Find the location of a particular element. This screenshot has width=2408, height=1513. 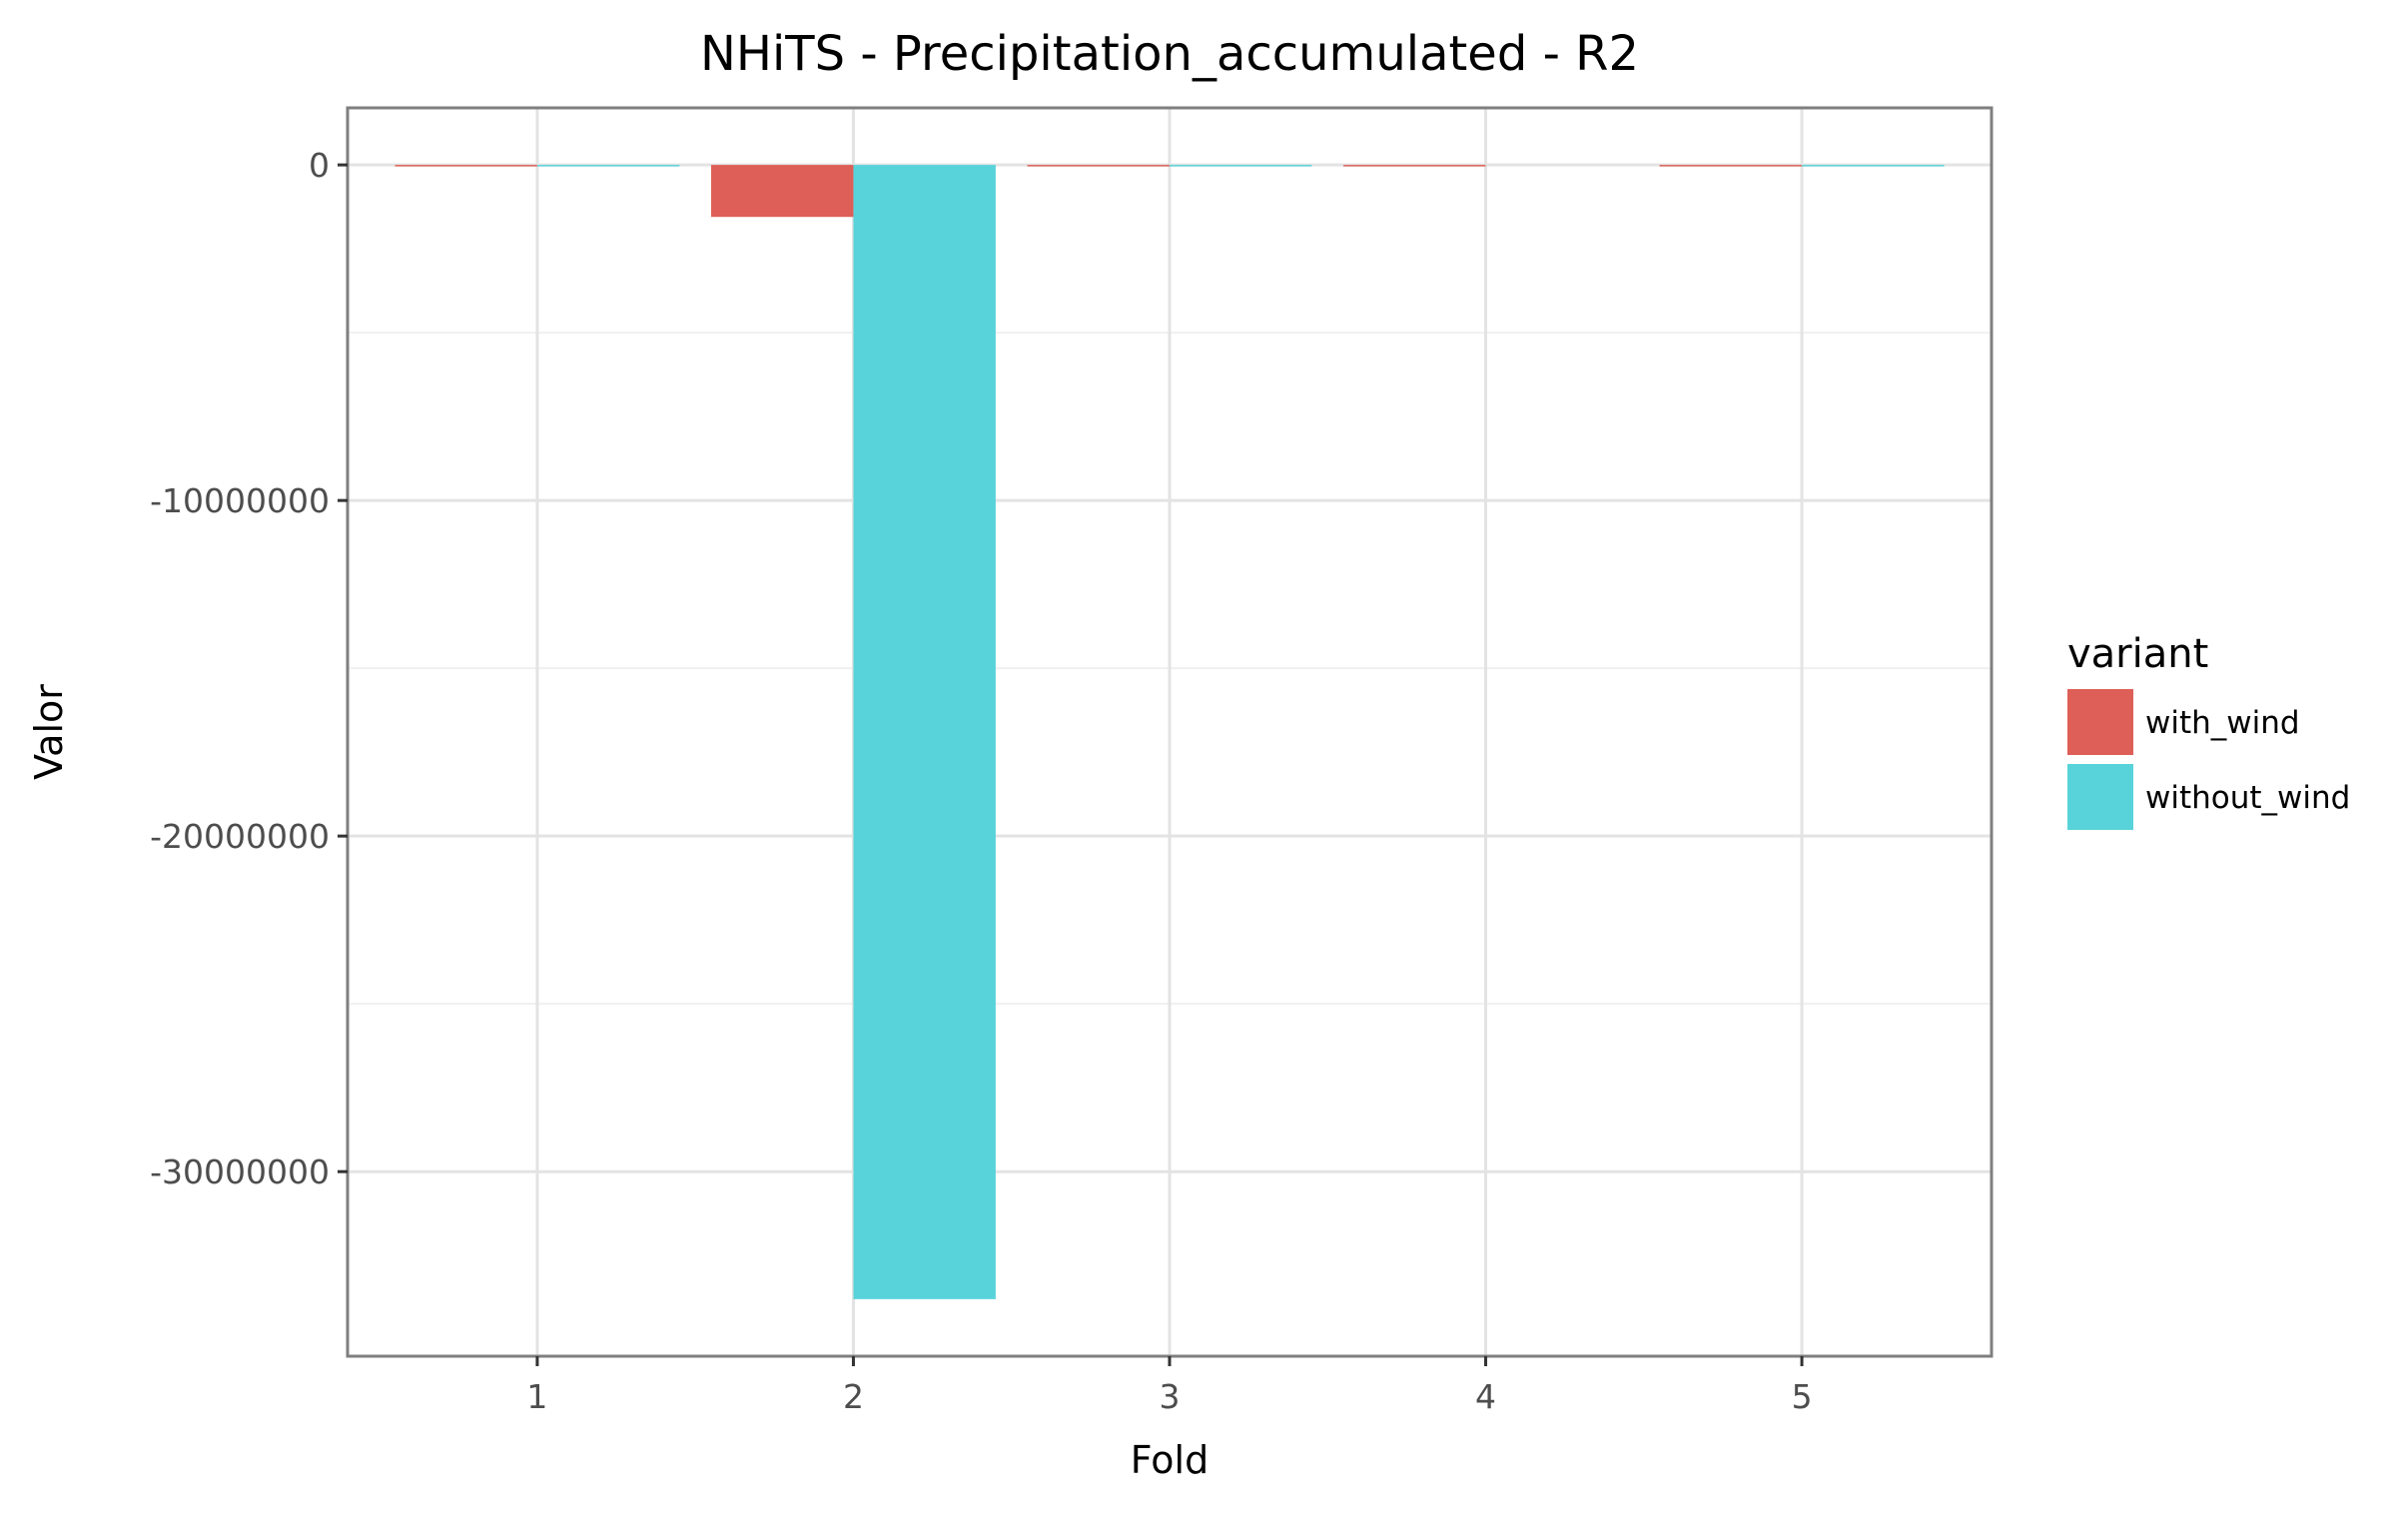

x-tick-label: 1 is located at coordinates (536, 1396).